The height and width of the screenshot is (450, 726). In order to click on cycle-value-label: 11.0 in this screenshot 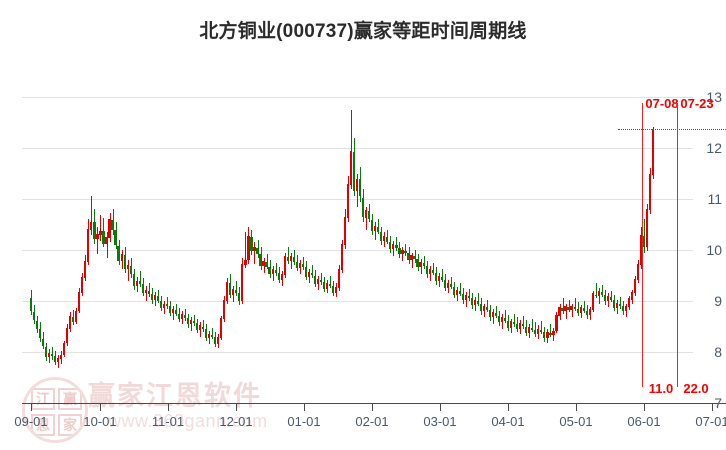, I will do `click(661, 388)`.